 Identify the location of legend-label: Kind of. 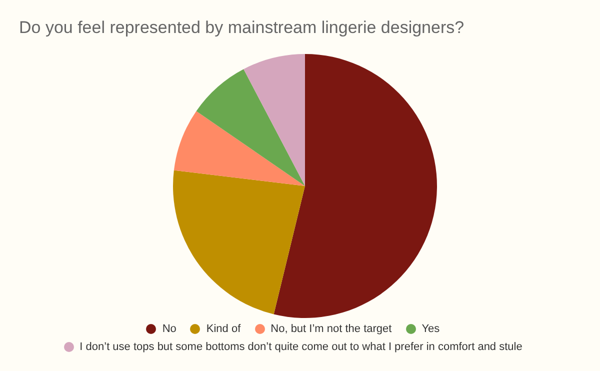
(223, 329).